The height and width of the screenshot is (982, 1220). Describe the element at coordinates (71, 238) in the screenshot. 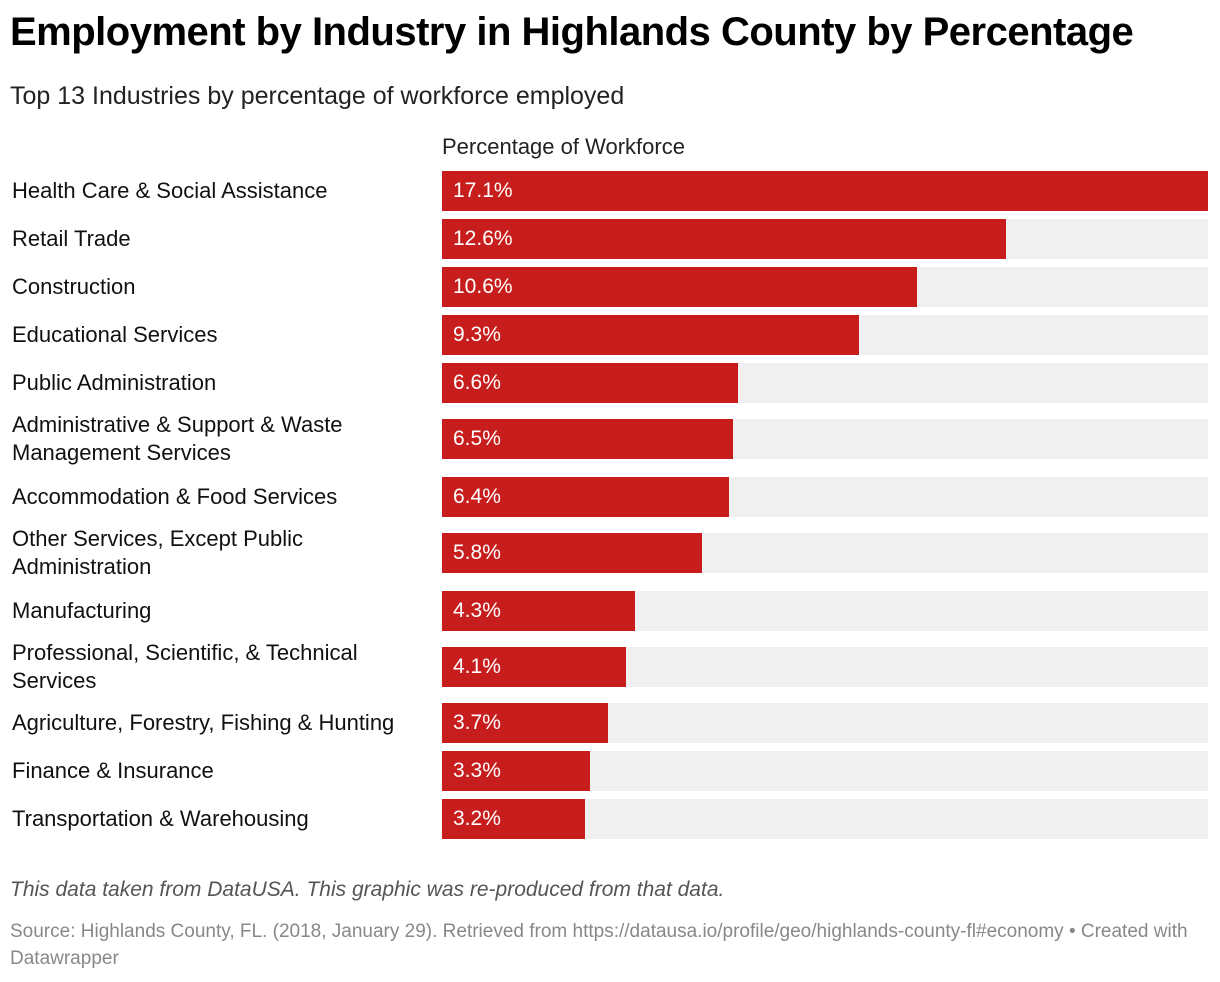

I see `category-label: Retail Trade` at that location.